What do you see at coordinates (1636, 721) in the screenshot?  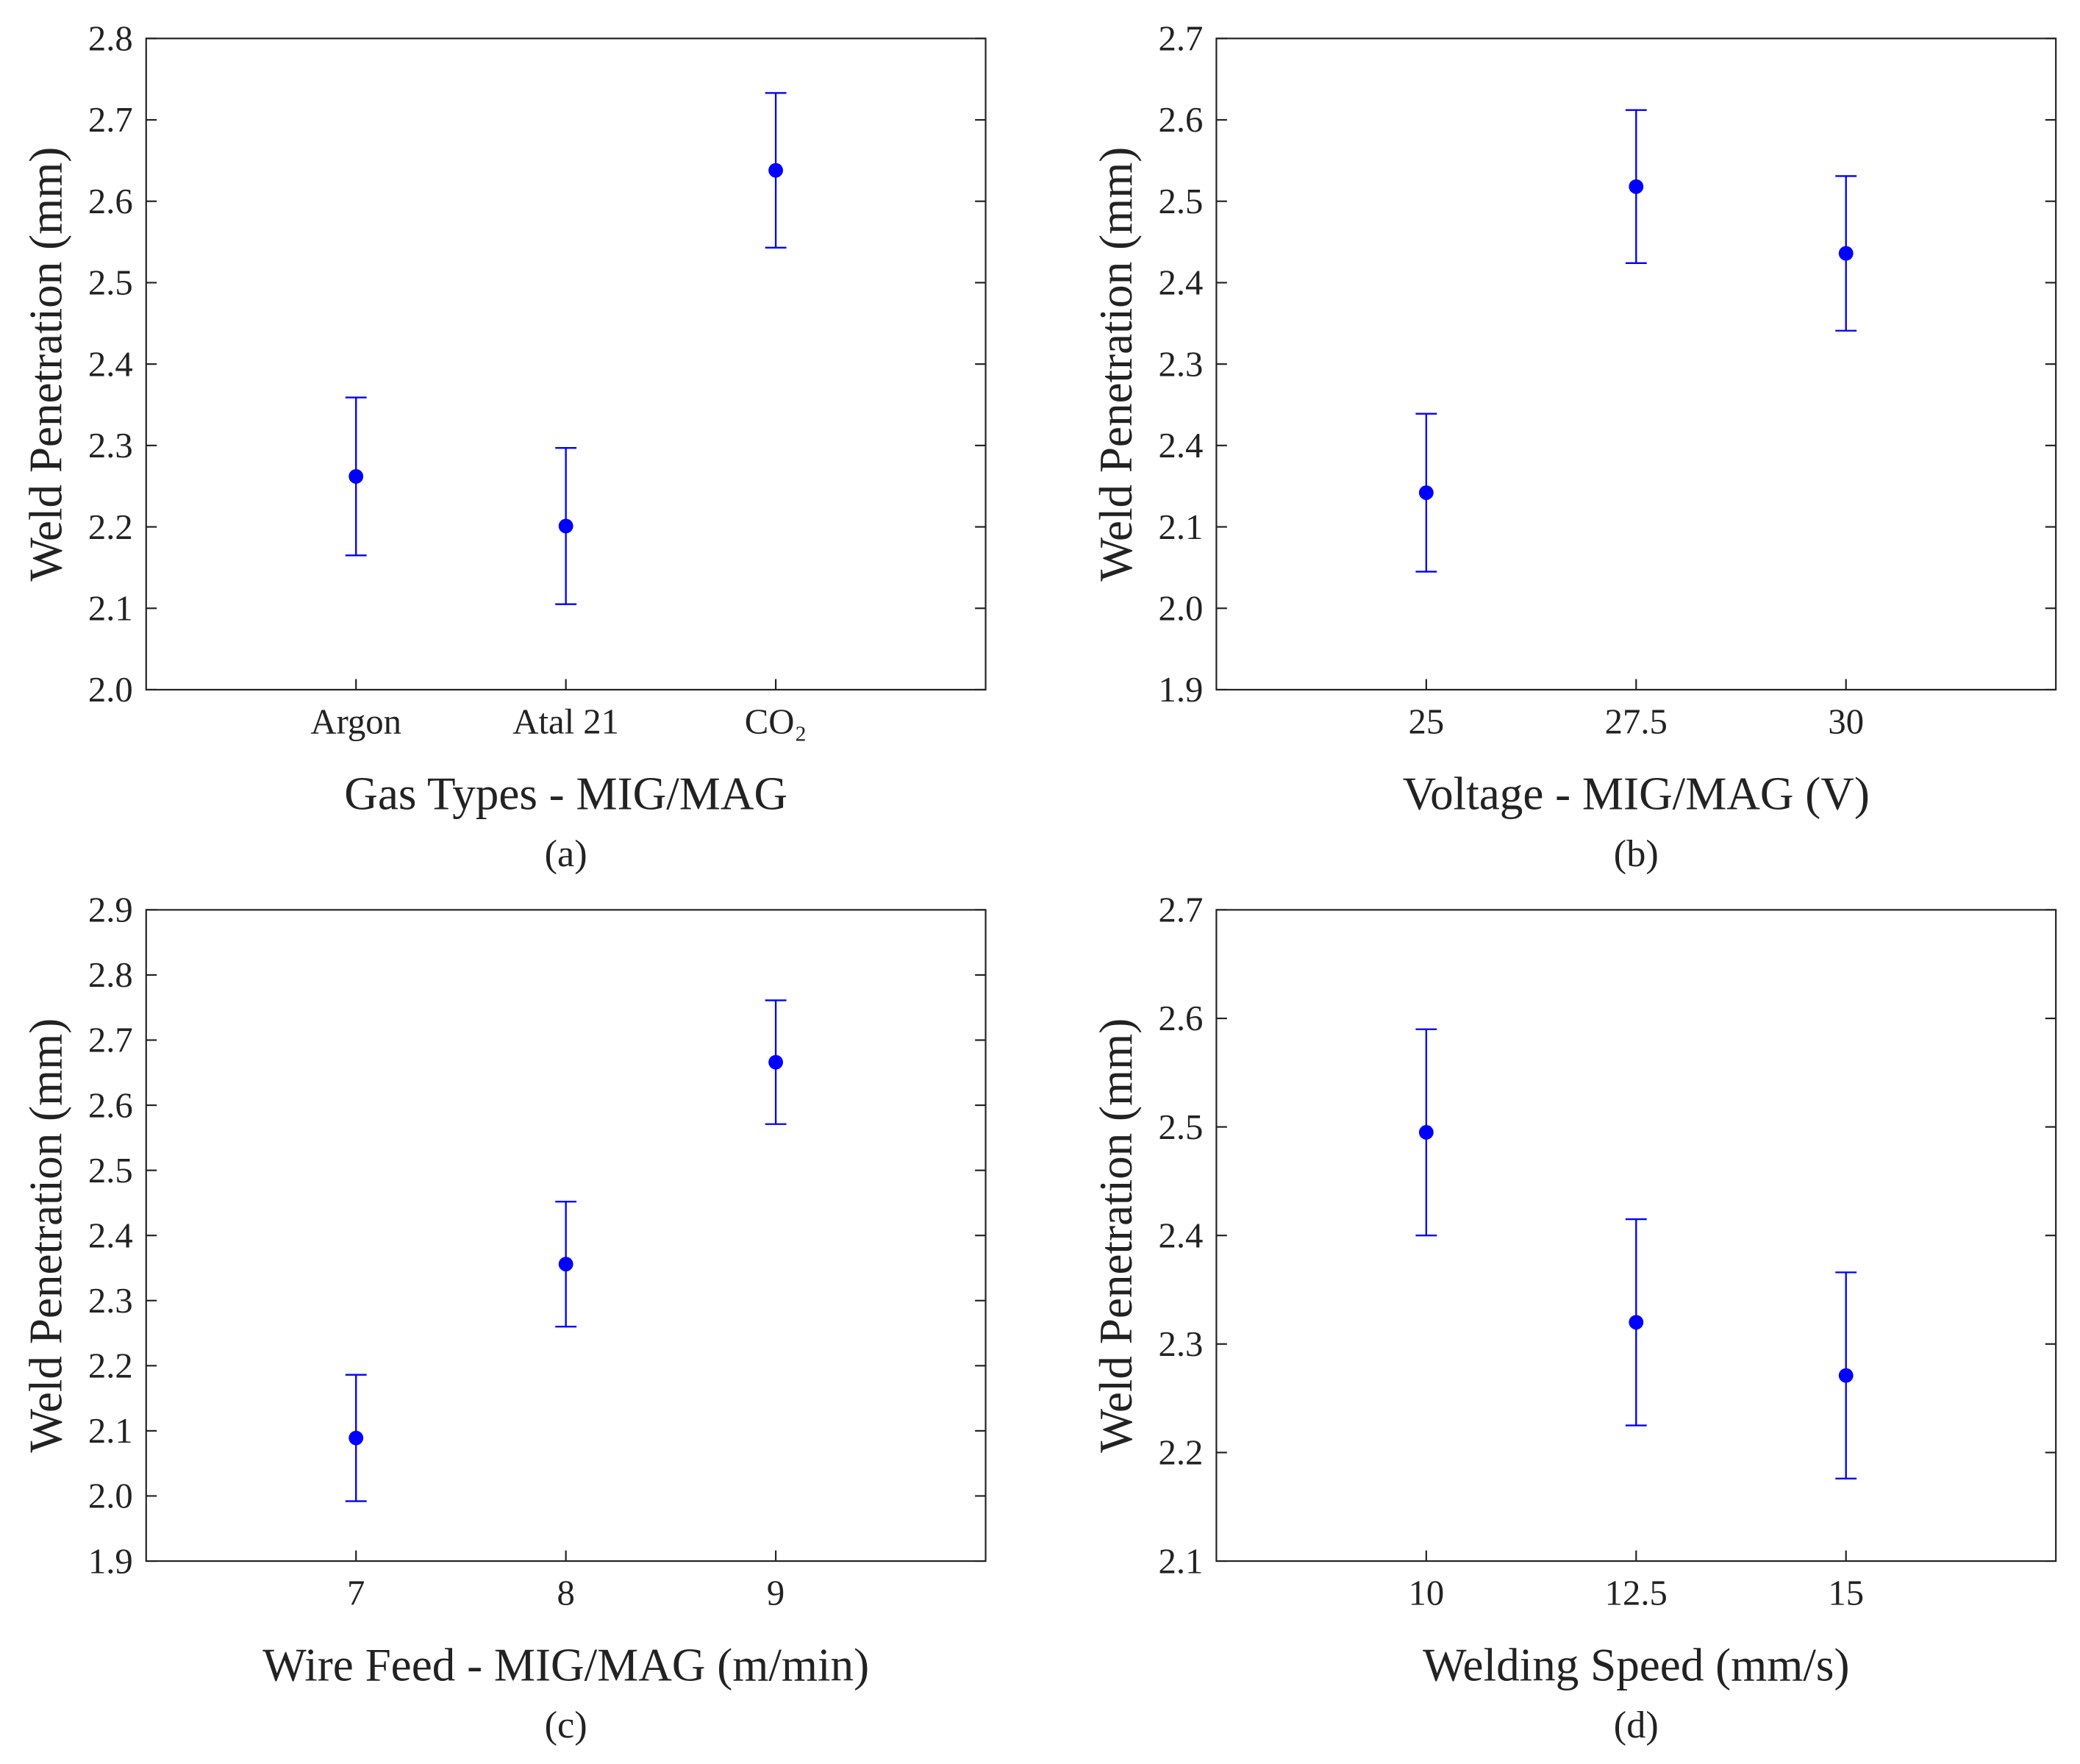 I see `x-tick-label: 27.5` at bounding box center [1636, 721].